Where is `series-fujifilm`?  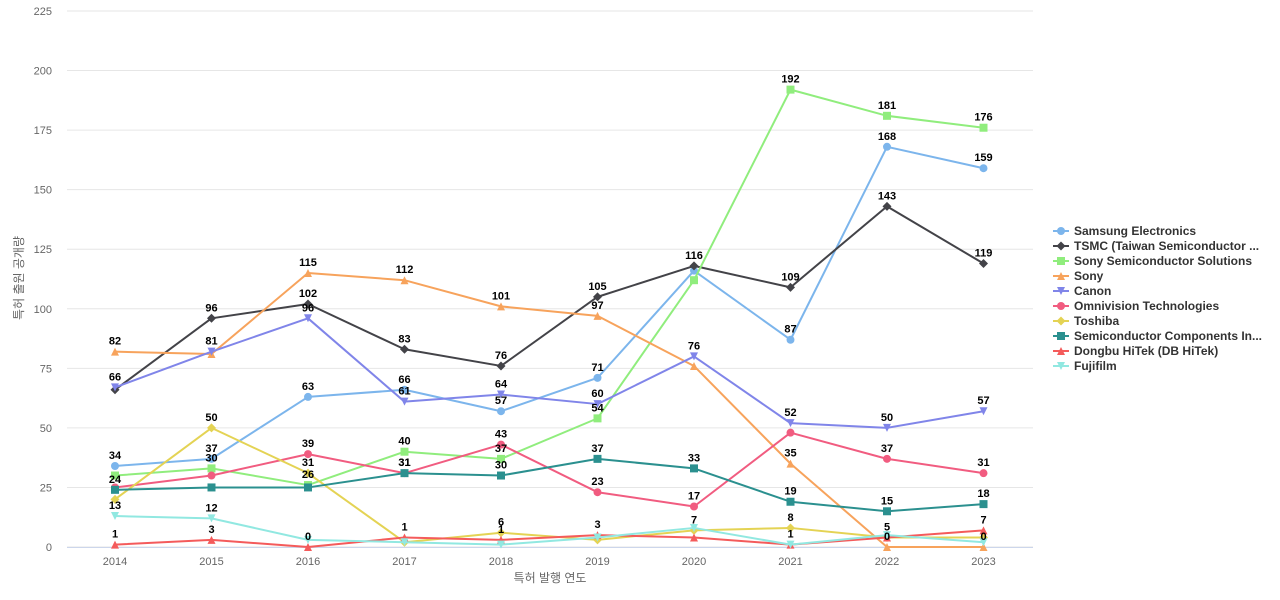
series-fujifilm is located at coordinates (549, 530).